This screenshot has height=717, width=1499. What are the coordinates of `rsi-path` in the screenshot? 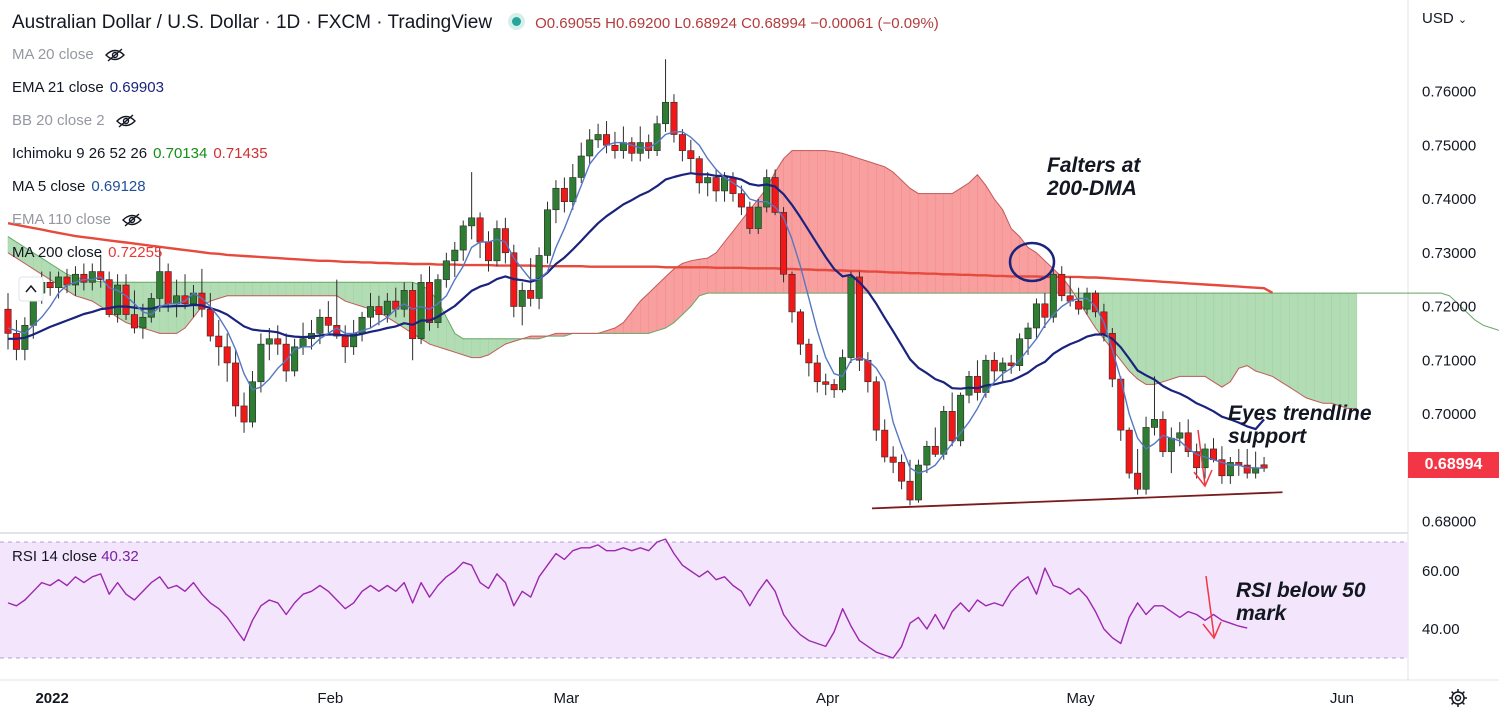 It's located at (627, 598).